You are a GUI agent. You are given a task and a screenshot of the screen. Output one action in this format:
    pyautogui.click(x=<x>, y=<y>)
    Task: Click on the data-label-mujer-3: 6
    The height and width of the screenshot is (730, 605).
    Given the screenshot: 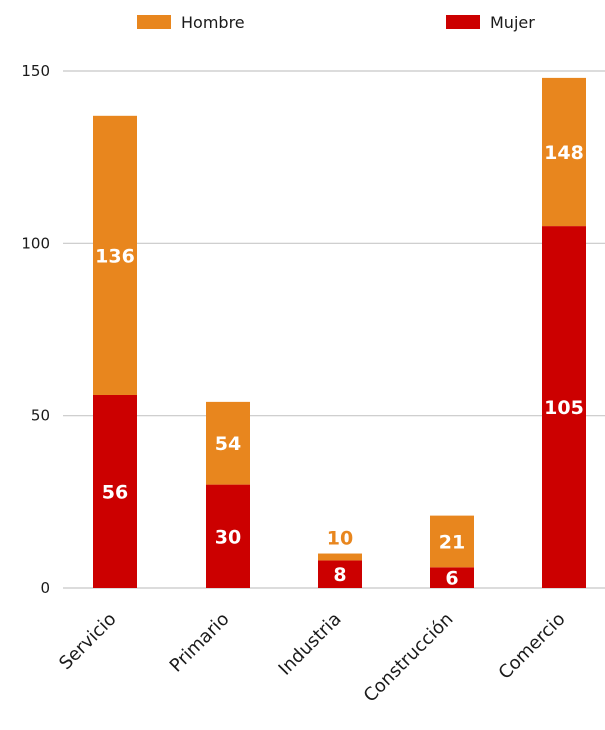 What is the action you would take?
    pyautogui.click(x=451, y=579)
    